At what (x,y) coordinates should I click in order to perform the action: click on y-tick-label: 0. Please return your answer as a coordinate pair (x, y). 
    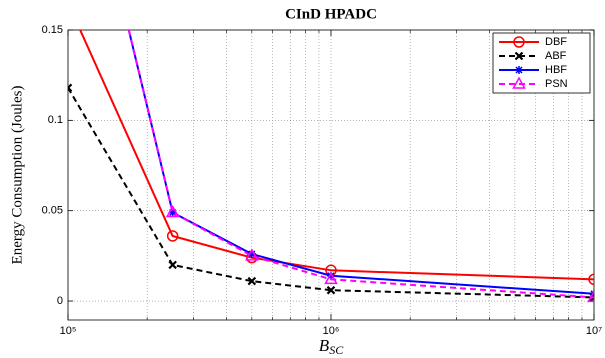
    Looking at the image, I should click on (60, 301).